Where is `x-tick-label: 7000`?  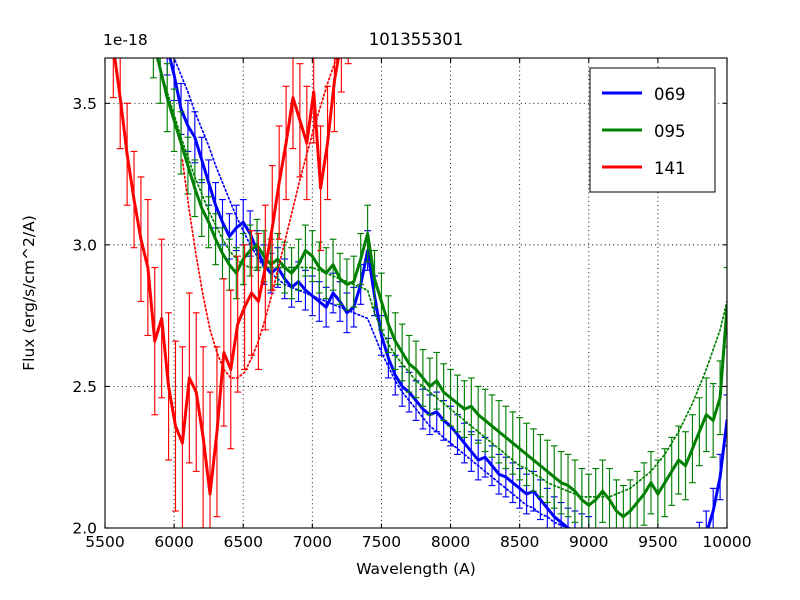
x-tick-label: 7000 is located at coordinates (312, 542).